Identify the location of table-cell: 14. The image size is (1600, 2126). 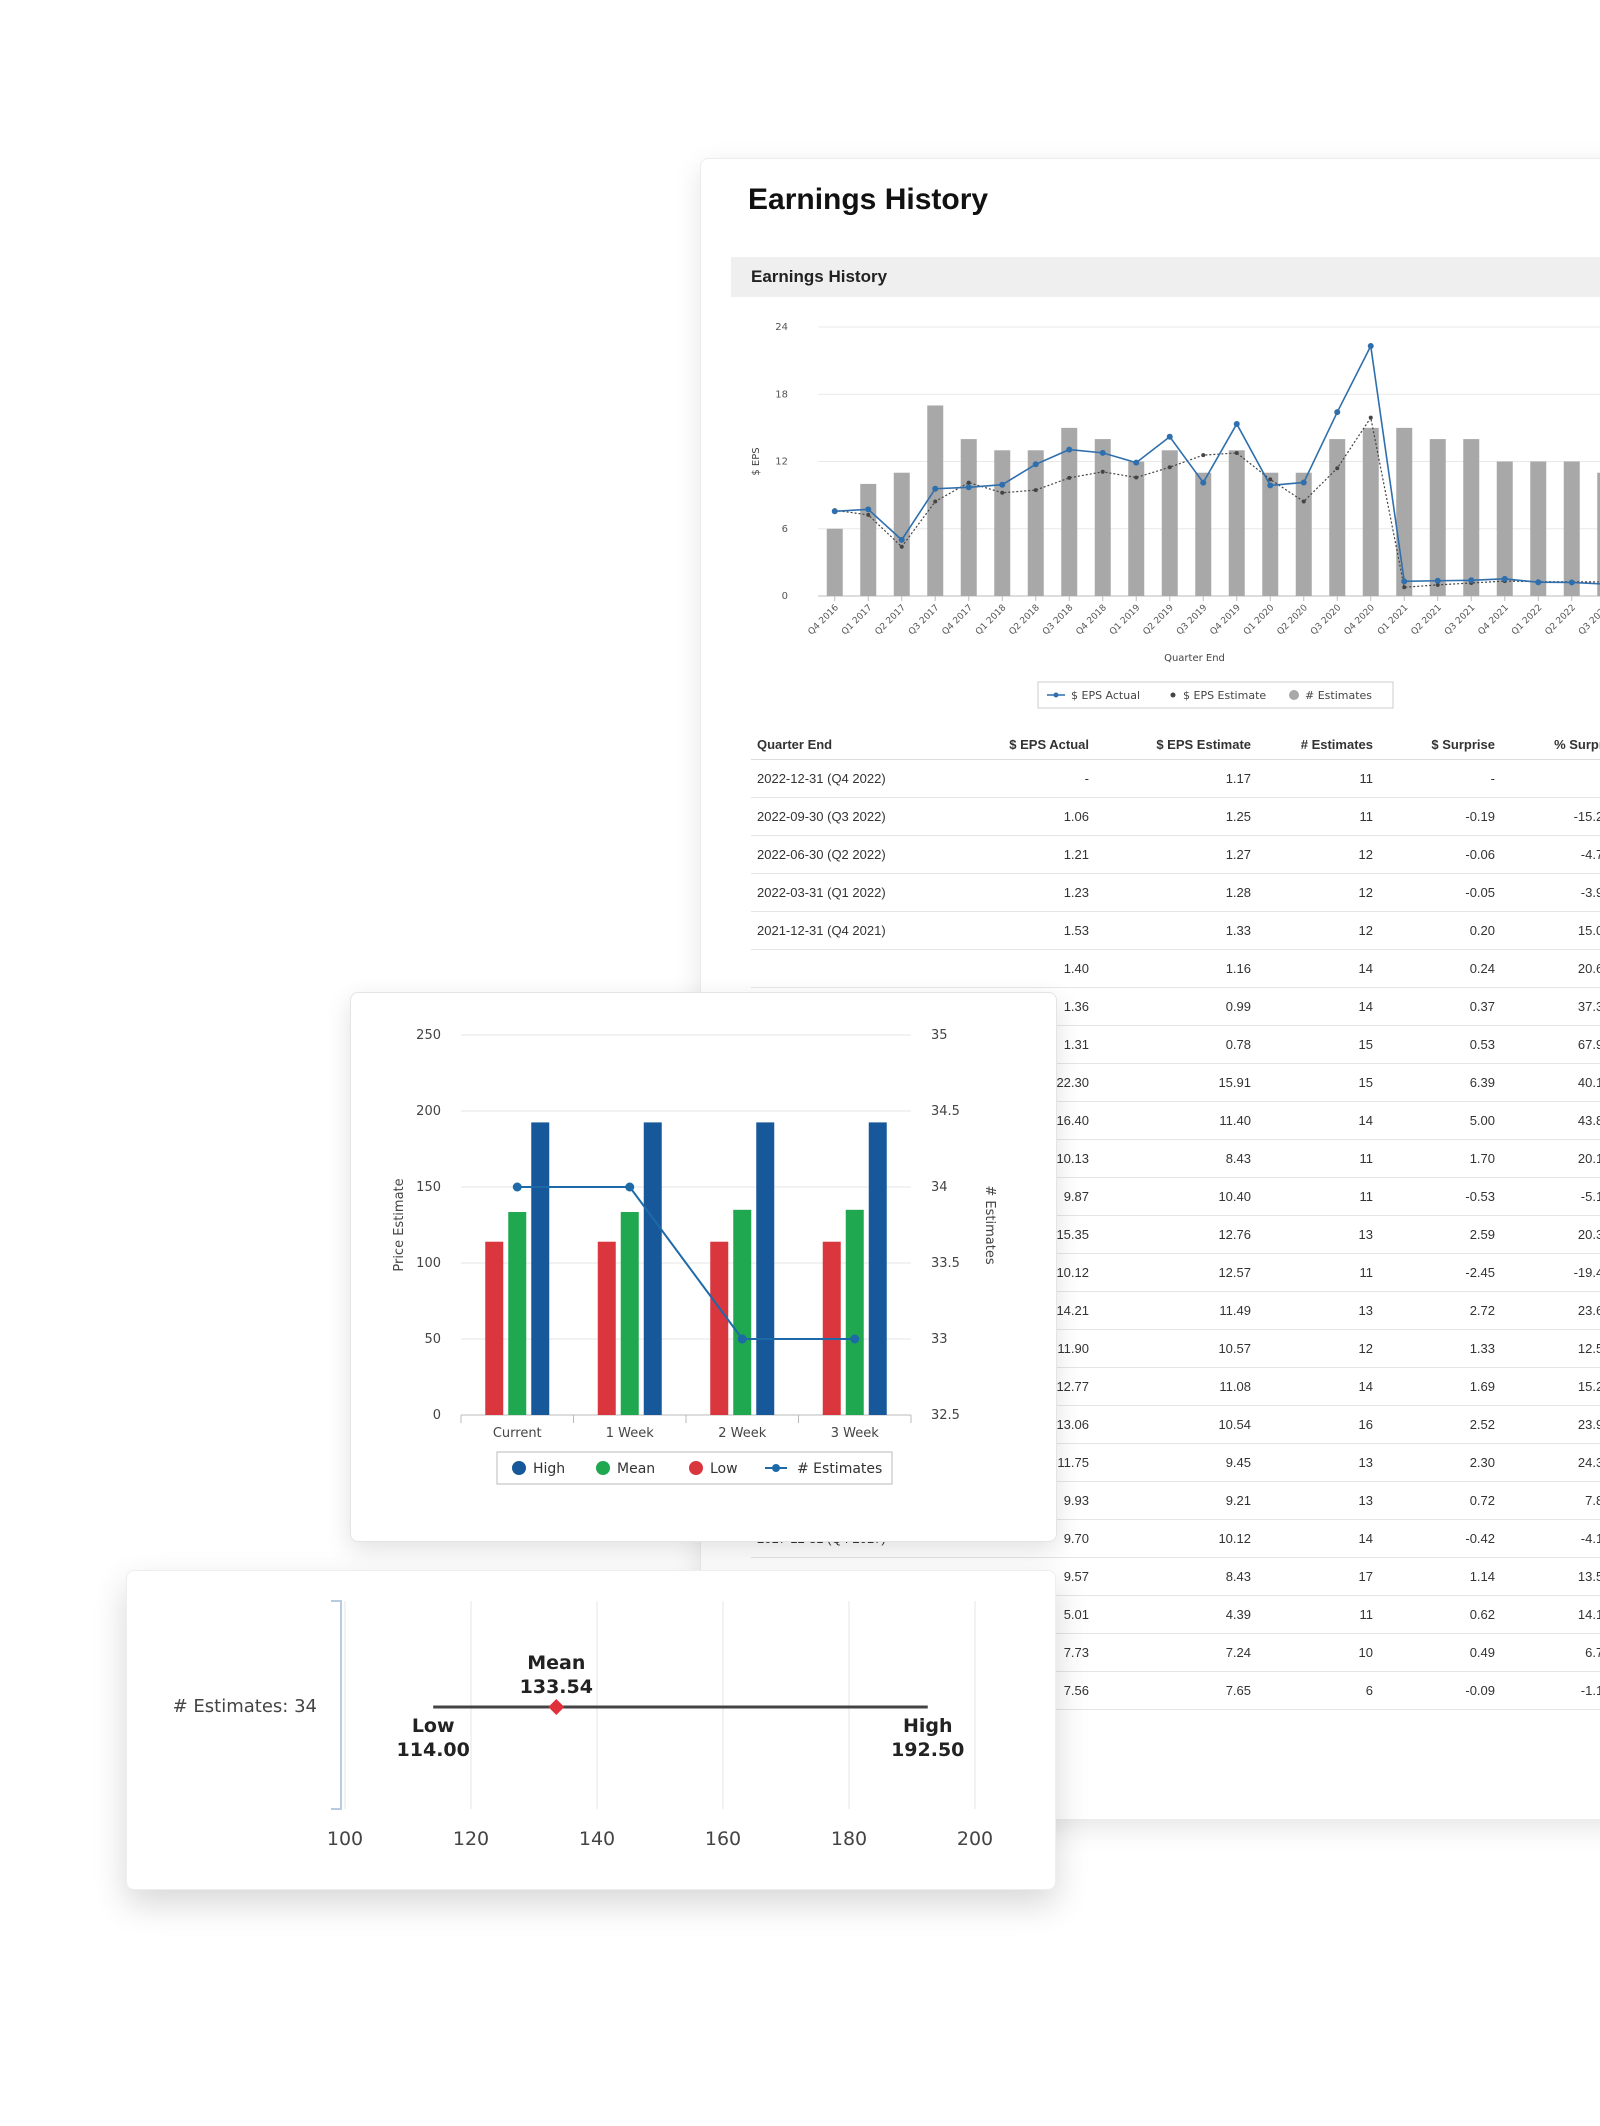
(1318, 968).